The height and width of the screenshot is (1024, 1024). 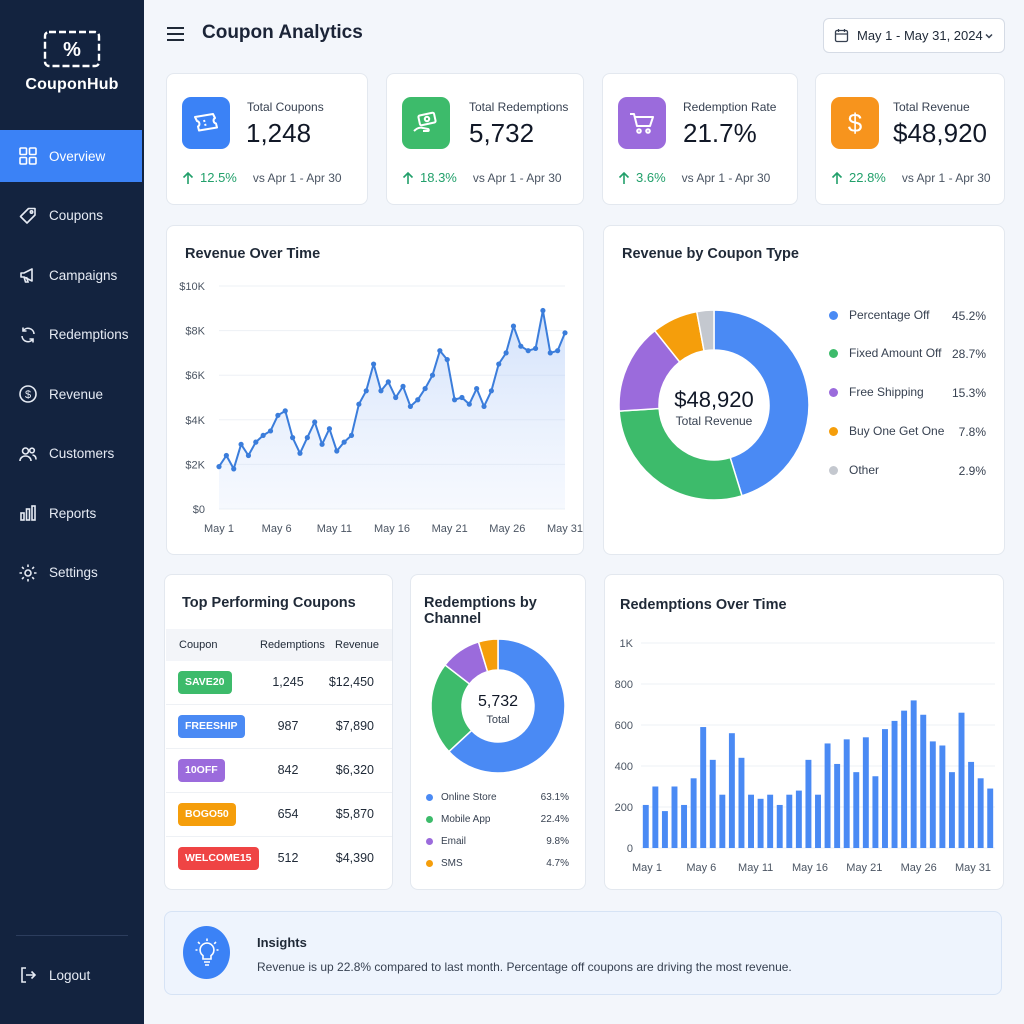 What do you see at coordinates (199, 510) in the screenshot?
I see `y-tick-label: $0` at bounding box center [199, 510].